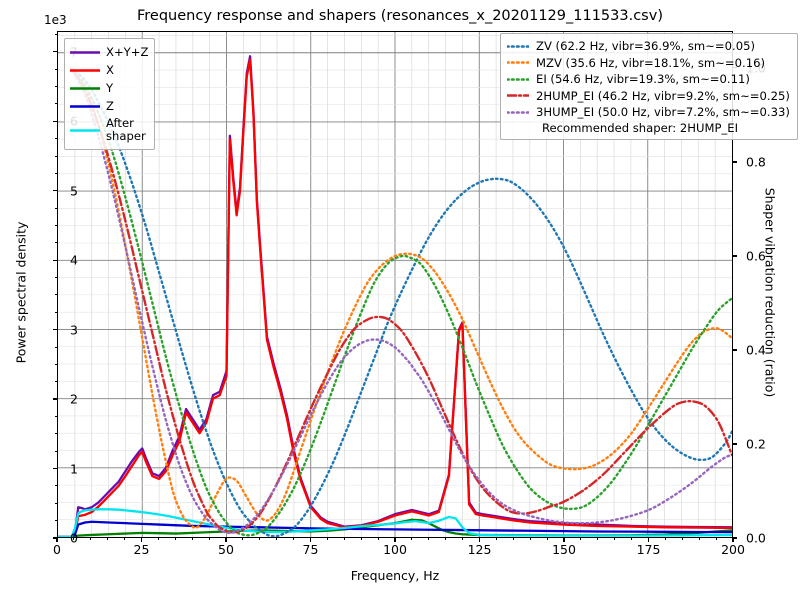 Image resolution: width=800 pixels, height=600 pixels. I want to click on legend-line-sample-y, so click(85, 88).